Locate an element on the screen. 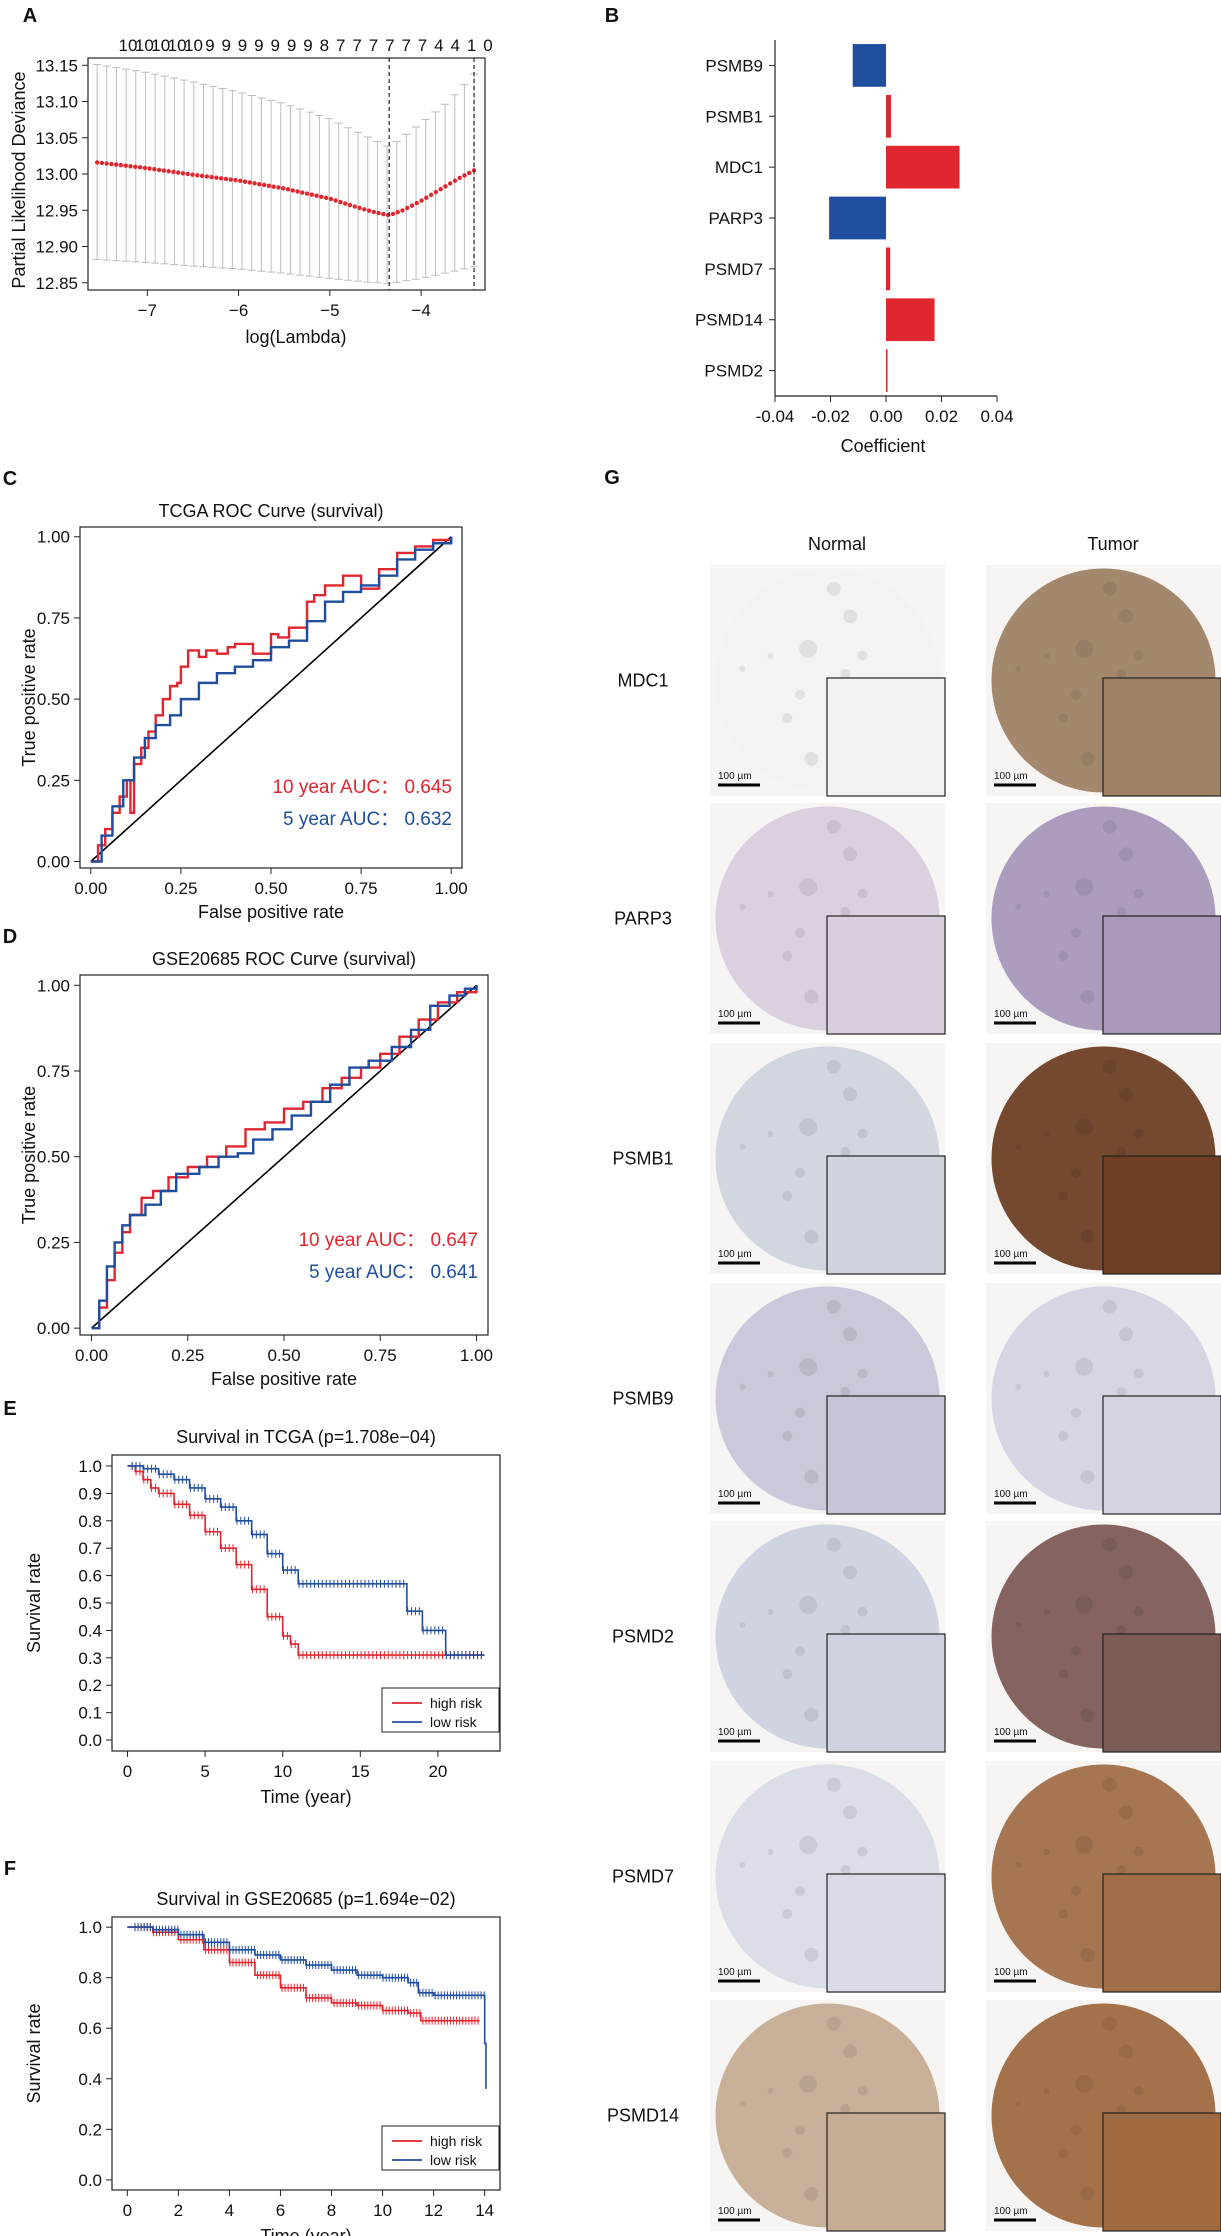  x-tick-label: 0.75 is located at coordinates (380, 1355).